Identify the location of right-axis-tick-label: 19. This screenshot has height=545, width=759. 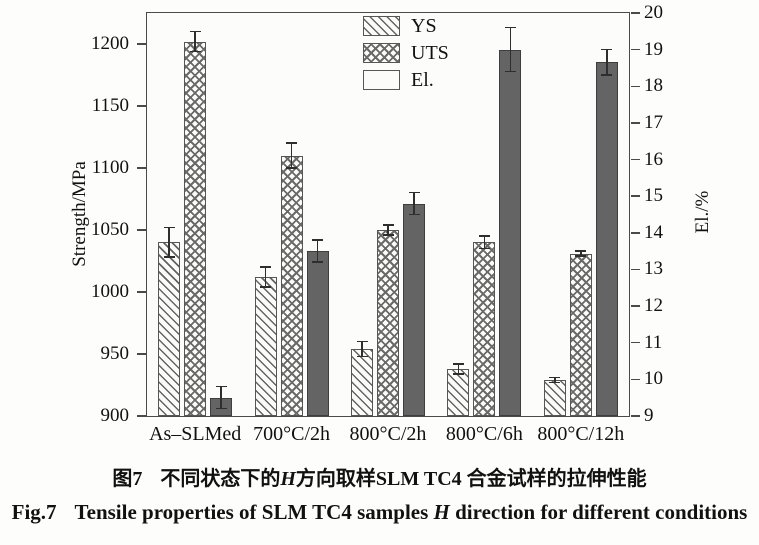
(653, 49).